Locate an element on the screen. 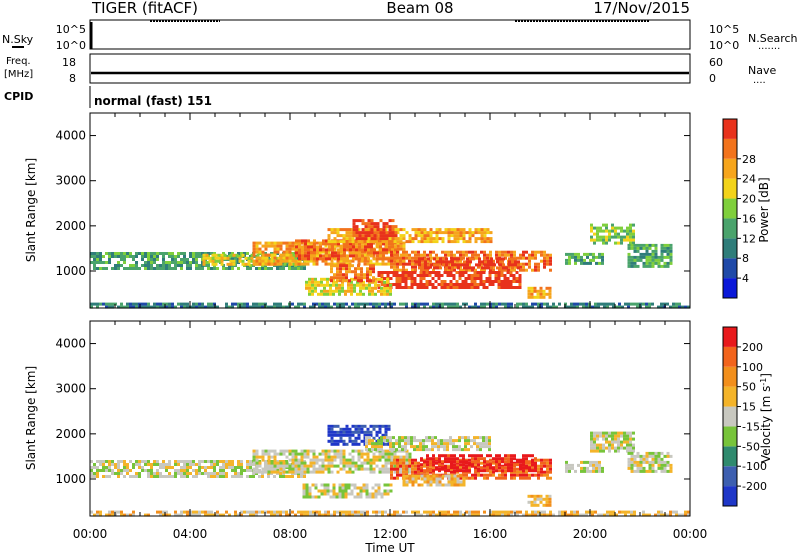  beam-label: Beam 08 is located at coordinates (419, 8).